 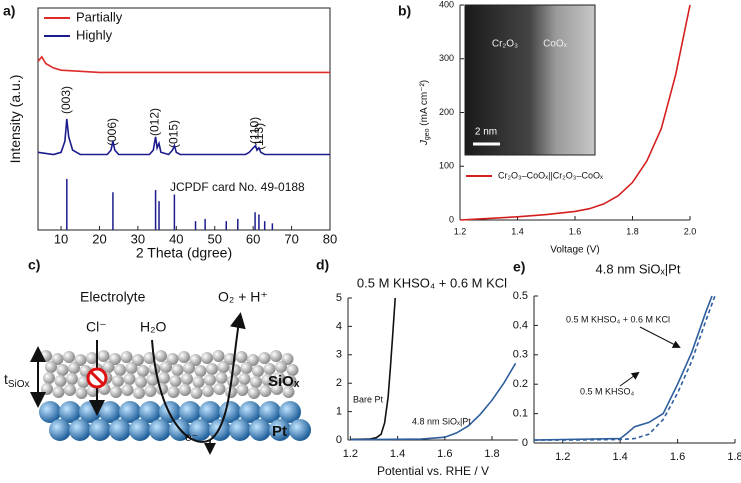 What do you see at coordinates (330, 238) in the screenshot?
I see `x-tick-label: 80` at bounding box center [330, 238].